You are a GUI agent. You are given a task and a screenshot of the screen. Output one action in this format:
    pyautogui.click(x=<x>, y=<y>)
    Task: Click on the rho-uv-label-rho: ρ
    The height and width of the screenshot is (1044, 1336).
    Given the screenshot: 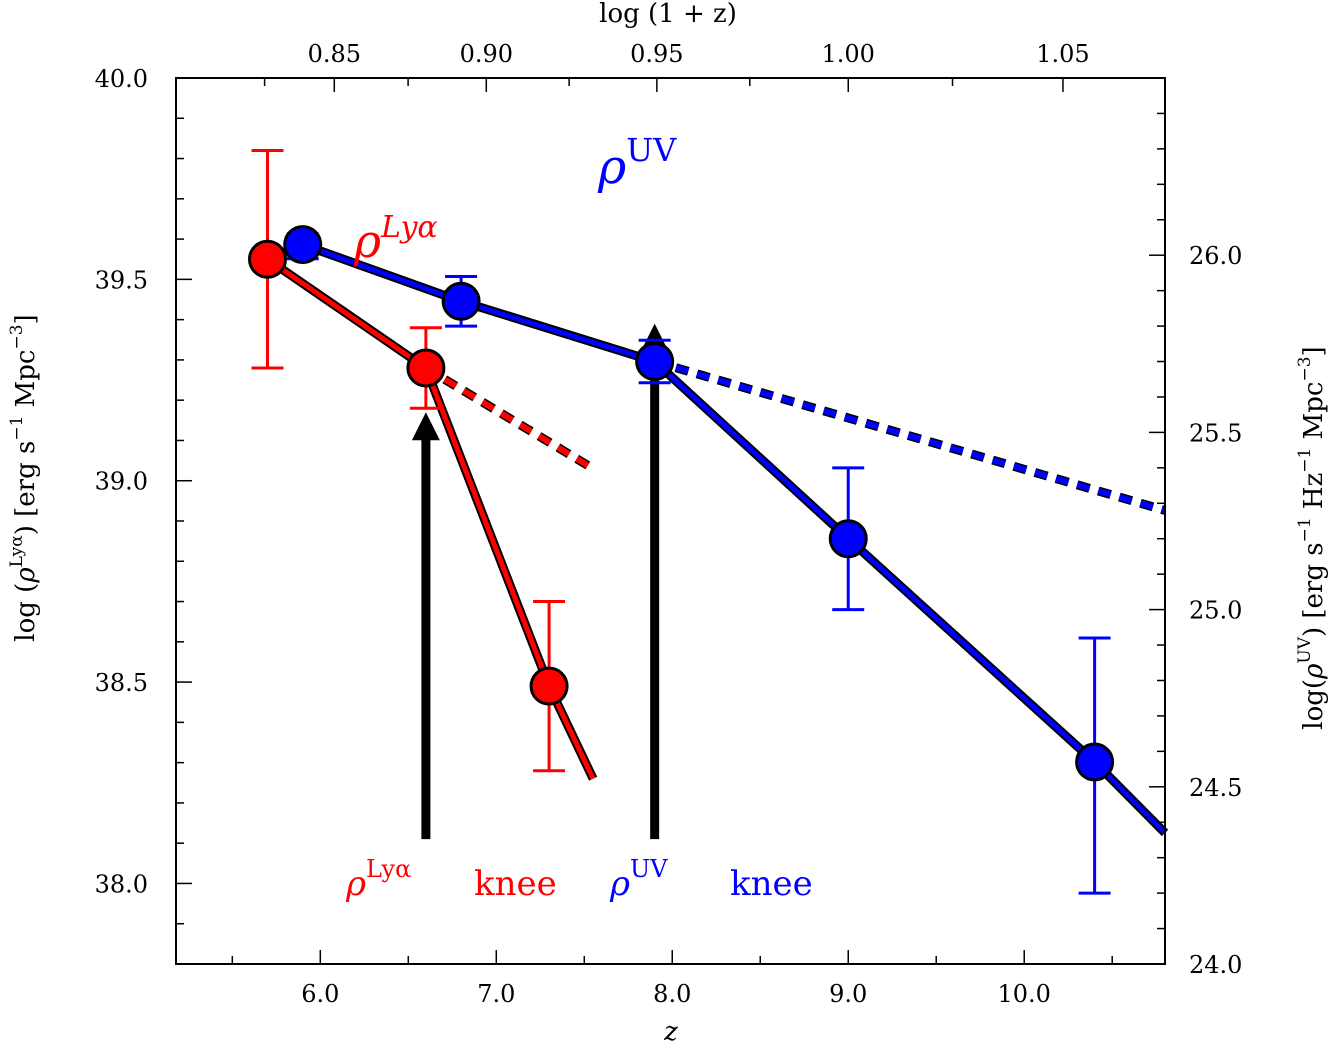 What is the action you would take?
    pyautogui.click(x=611, y=167)
    